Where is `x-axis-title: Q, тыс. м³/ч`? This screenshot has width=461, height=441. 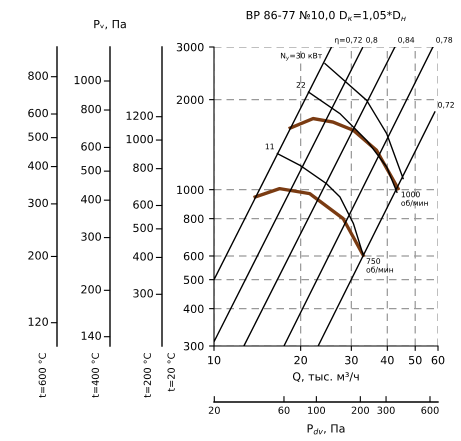 x-axis-title: Q, тыс. м³/ч is located at coordinates (325, 377).